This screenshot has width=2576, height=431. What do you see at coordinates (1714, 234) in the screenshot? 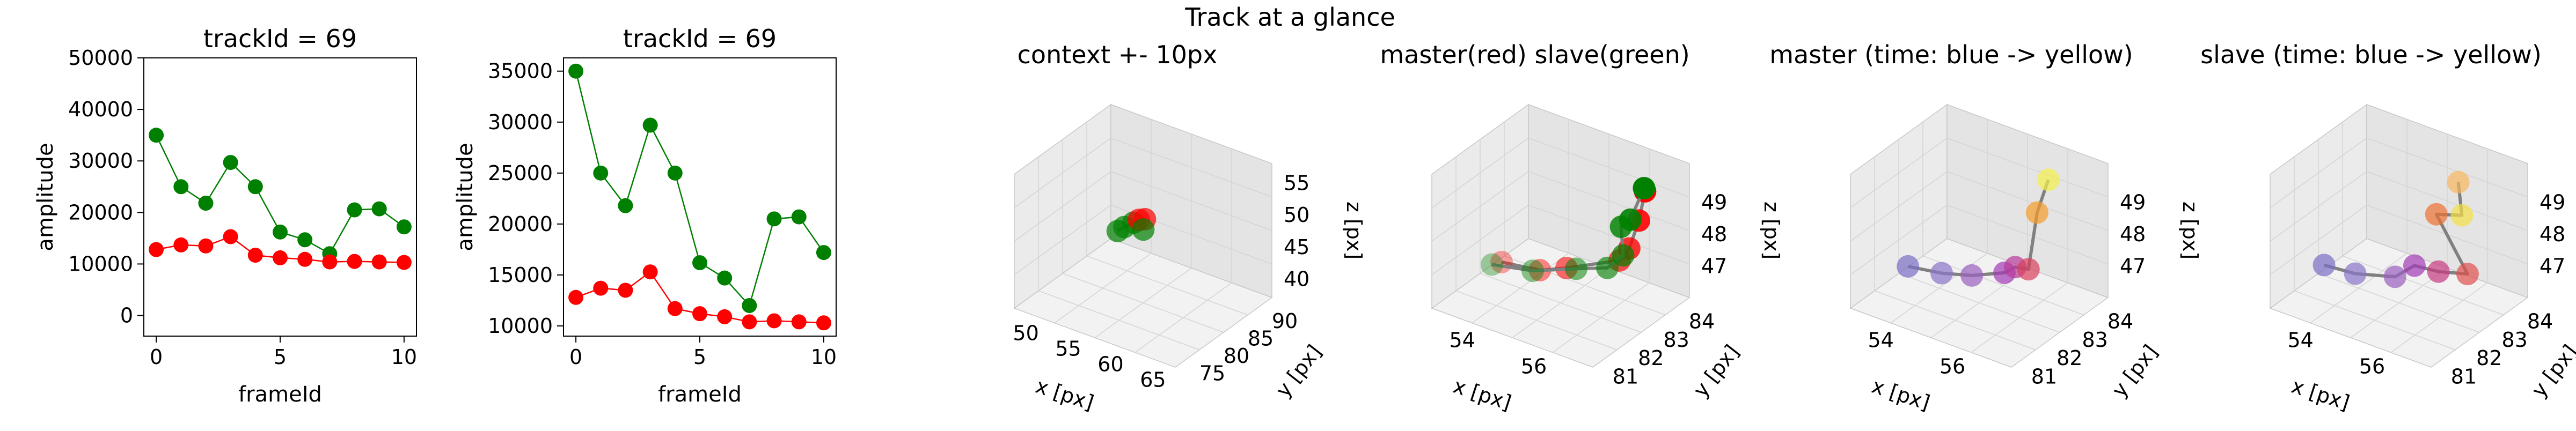
I see `z-tick-label: 48` at bounding box center [1714, 234].